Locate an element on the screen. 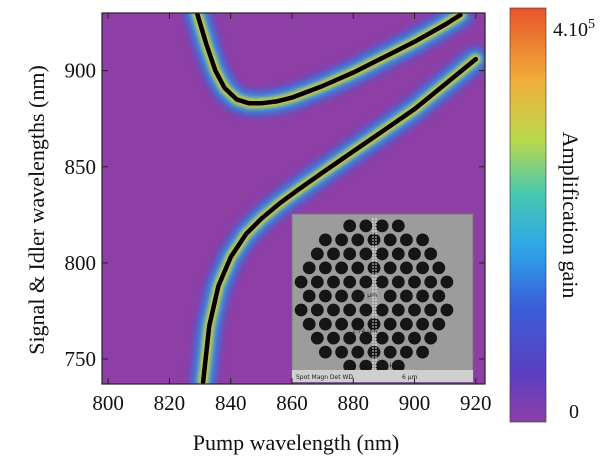  colorbar-title: Amplification gain is located at coordinates (570, 215).